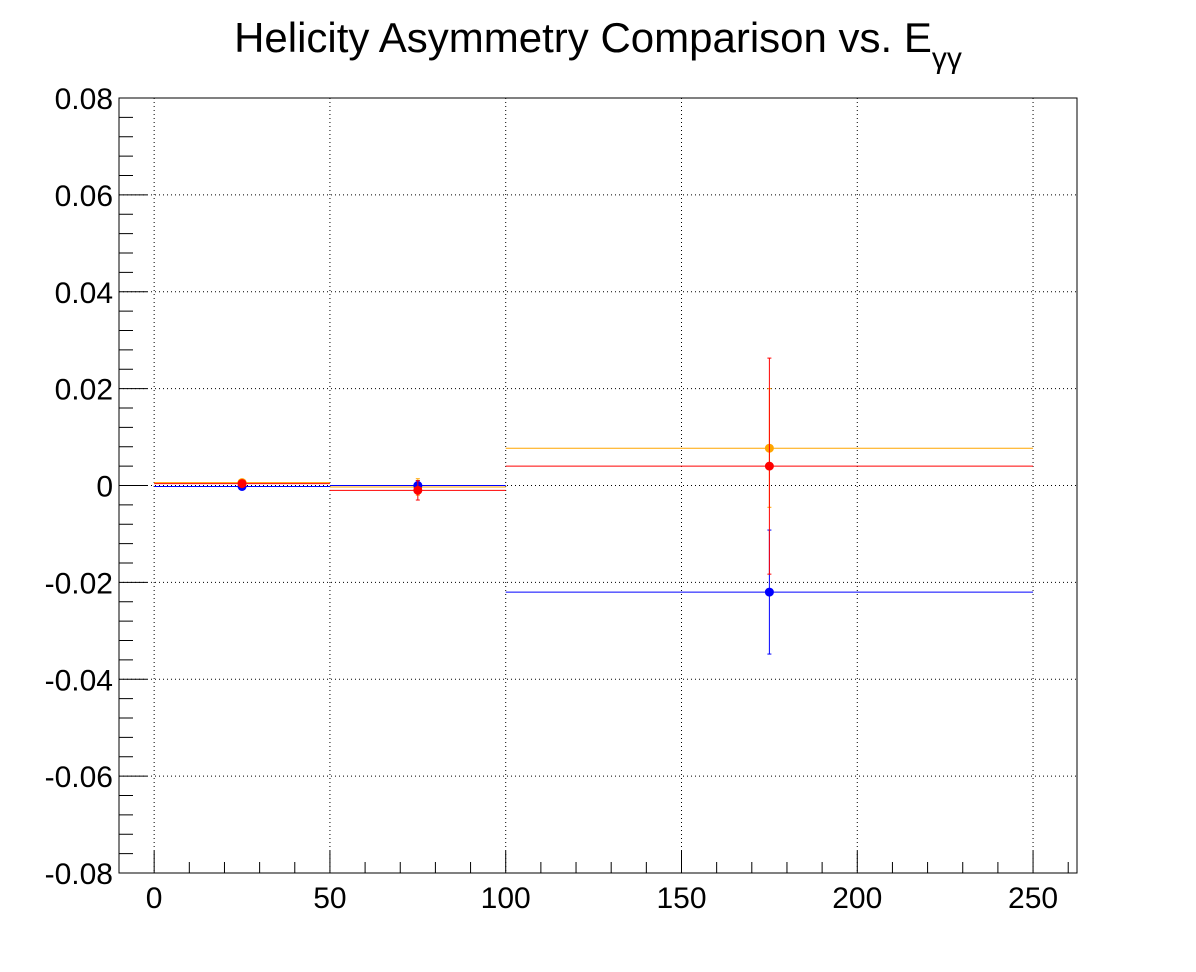  Describe the element at coordinates (79, 777) in the screenshot. I see `y-tick-label: -0.06` at that location.